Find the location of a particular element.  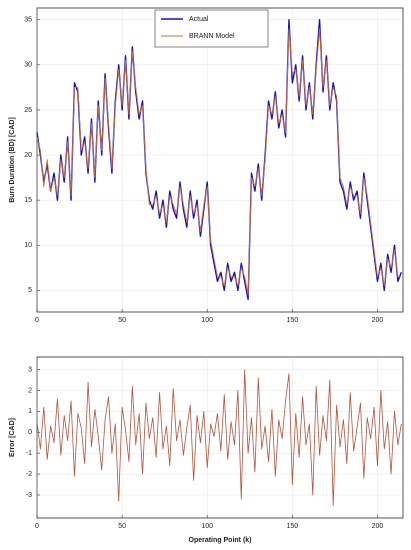

y-tick-label: 25 is located at coordinates (28, 110).